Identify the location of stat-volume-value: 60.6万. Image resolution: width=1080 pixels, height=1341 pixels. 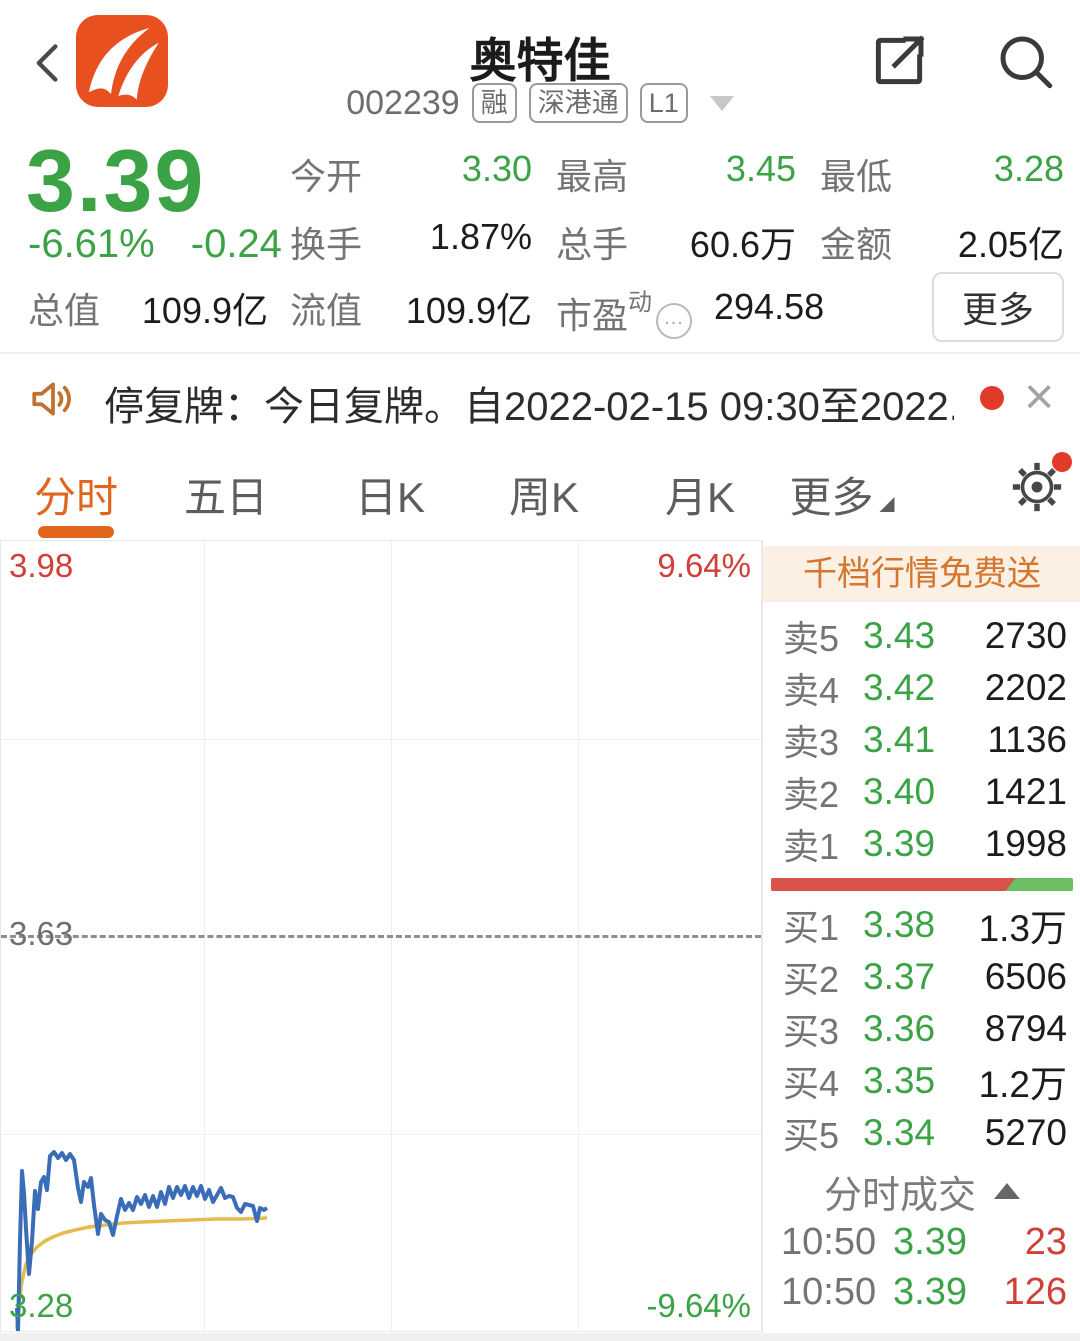
(742, 244).